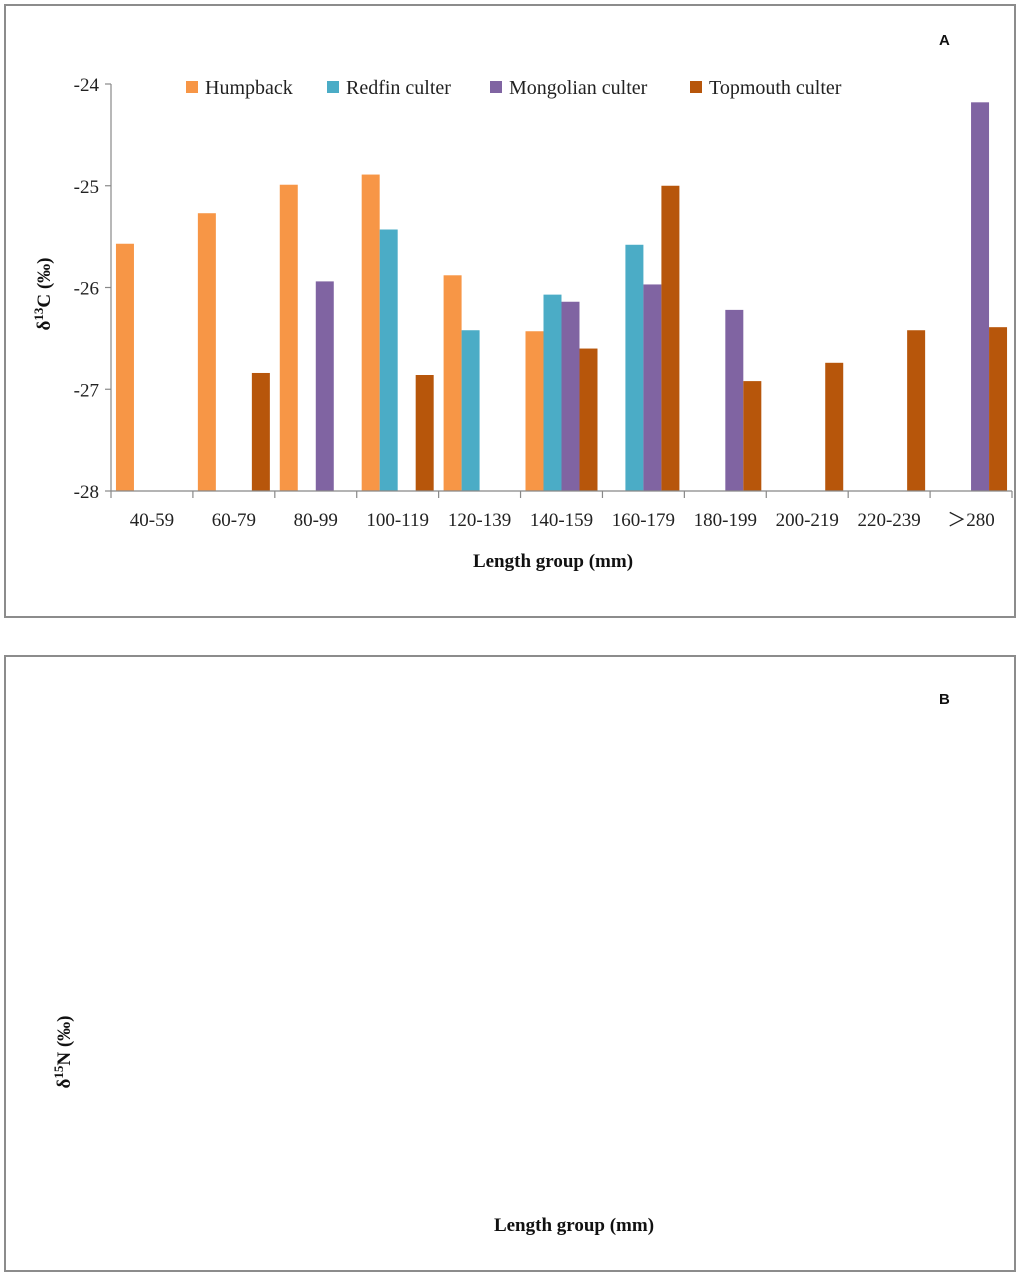 The image size is (1021, 1277). I want to click on y-tick-label-a-25: -25, so click(86, 187).